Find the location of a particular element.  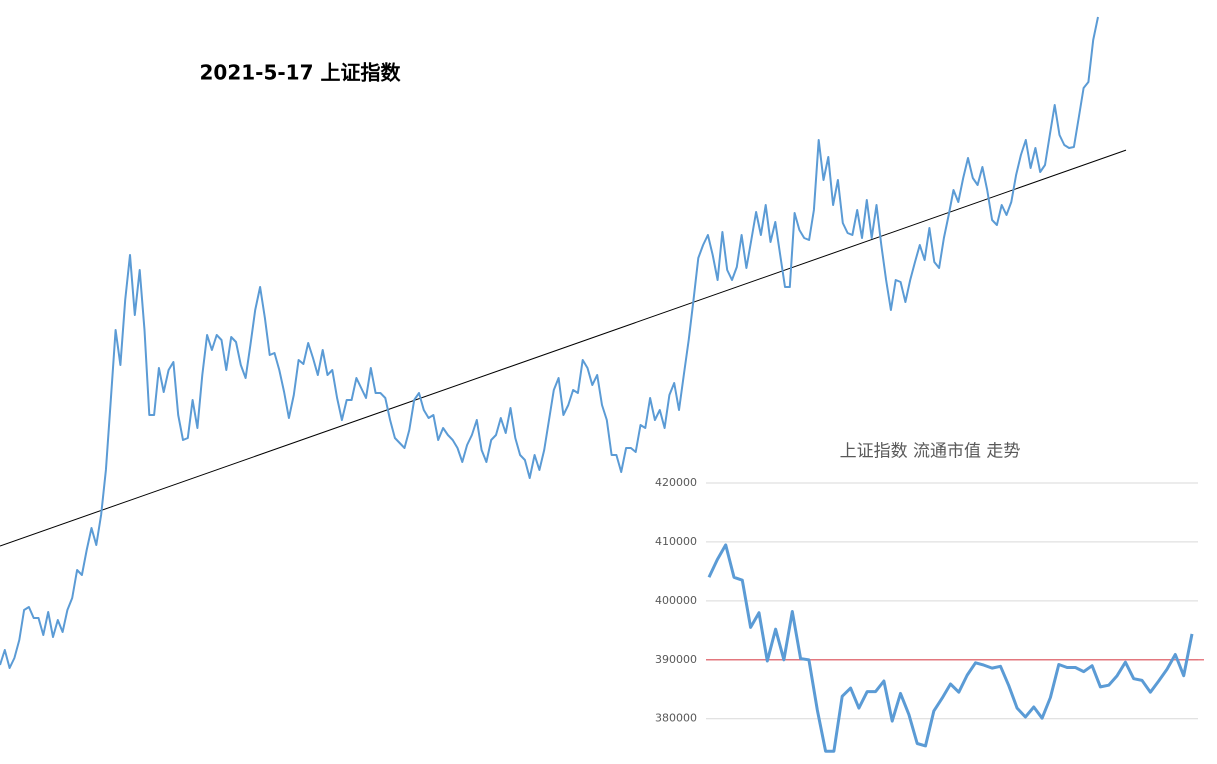

y-tick-label: 420000 is located at coordinates (676, 482).